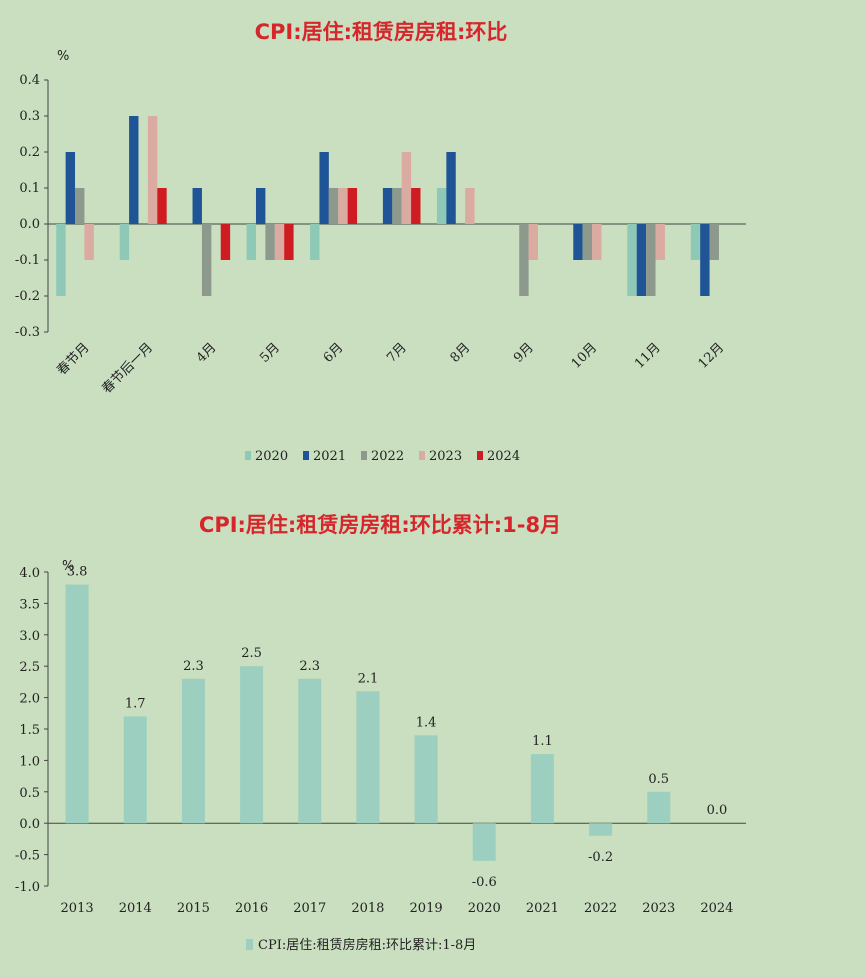  Describe the element at coordinates (381, 32) in the screenshot. I see `chart1-title: CPI:居住:租赁房房租:环比` at that location.